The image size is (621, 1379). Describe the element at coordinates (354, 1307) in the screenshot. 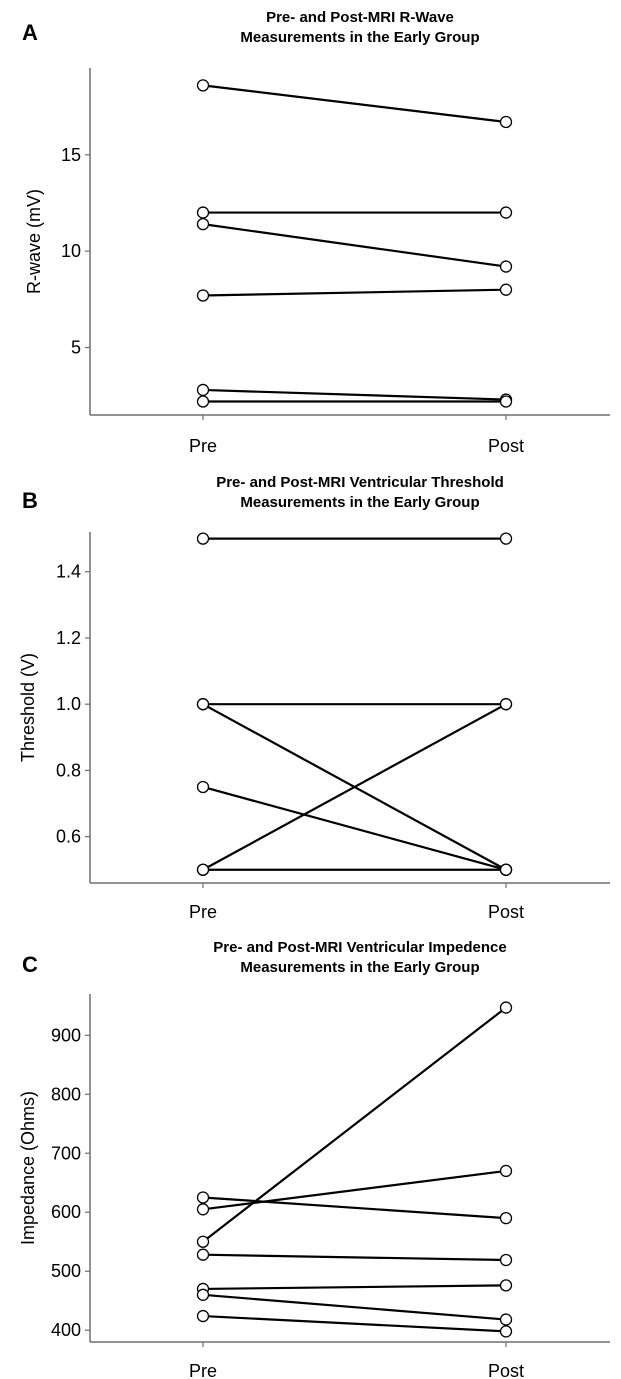

I see `chart-c-series-5-line` at that location.